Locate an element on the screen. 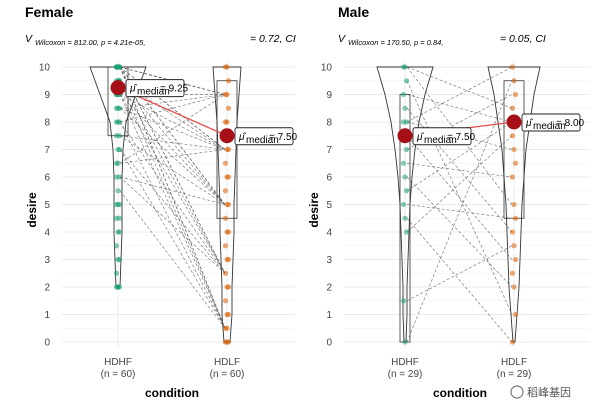 The height and width of the screenshot is (409, 600). subtitle-male-v: V is located at coordinates (342, 39).